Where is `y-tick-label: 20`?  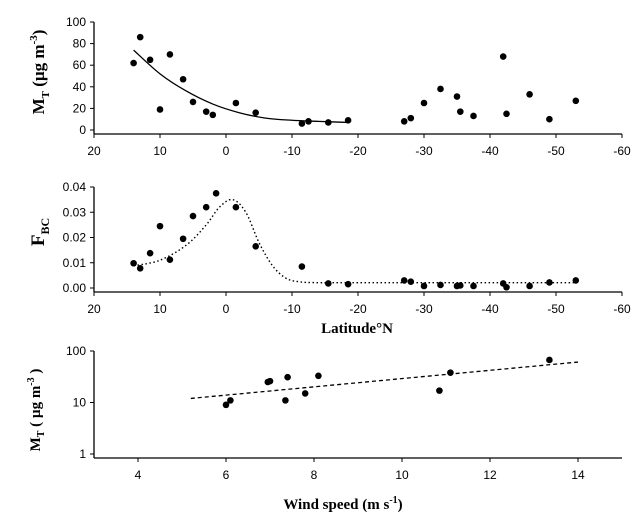 y-tick-label: 20 is located at coordinates (80, 108).